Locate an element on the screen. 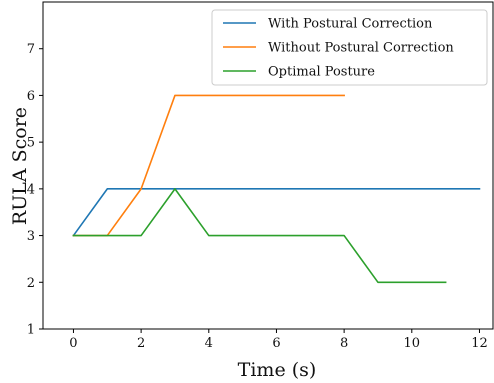  y-tick-label: 7 is located at coordinates (31, 49).